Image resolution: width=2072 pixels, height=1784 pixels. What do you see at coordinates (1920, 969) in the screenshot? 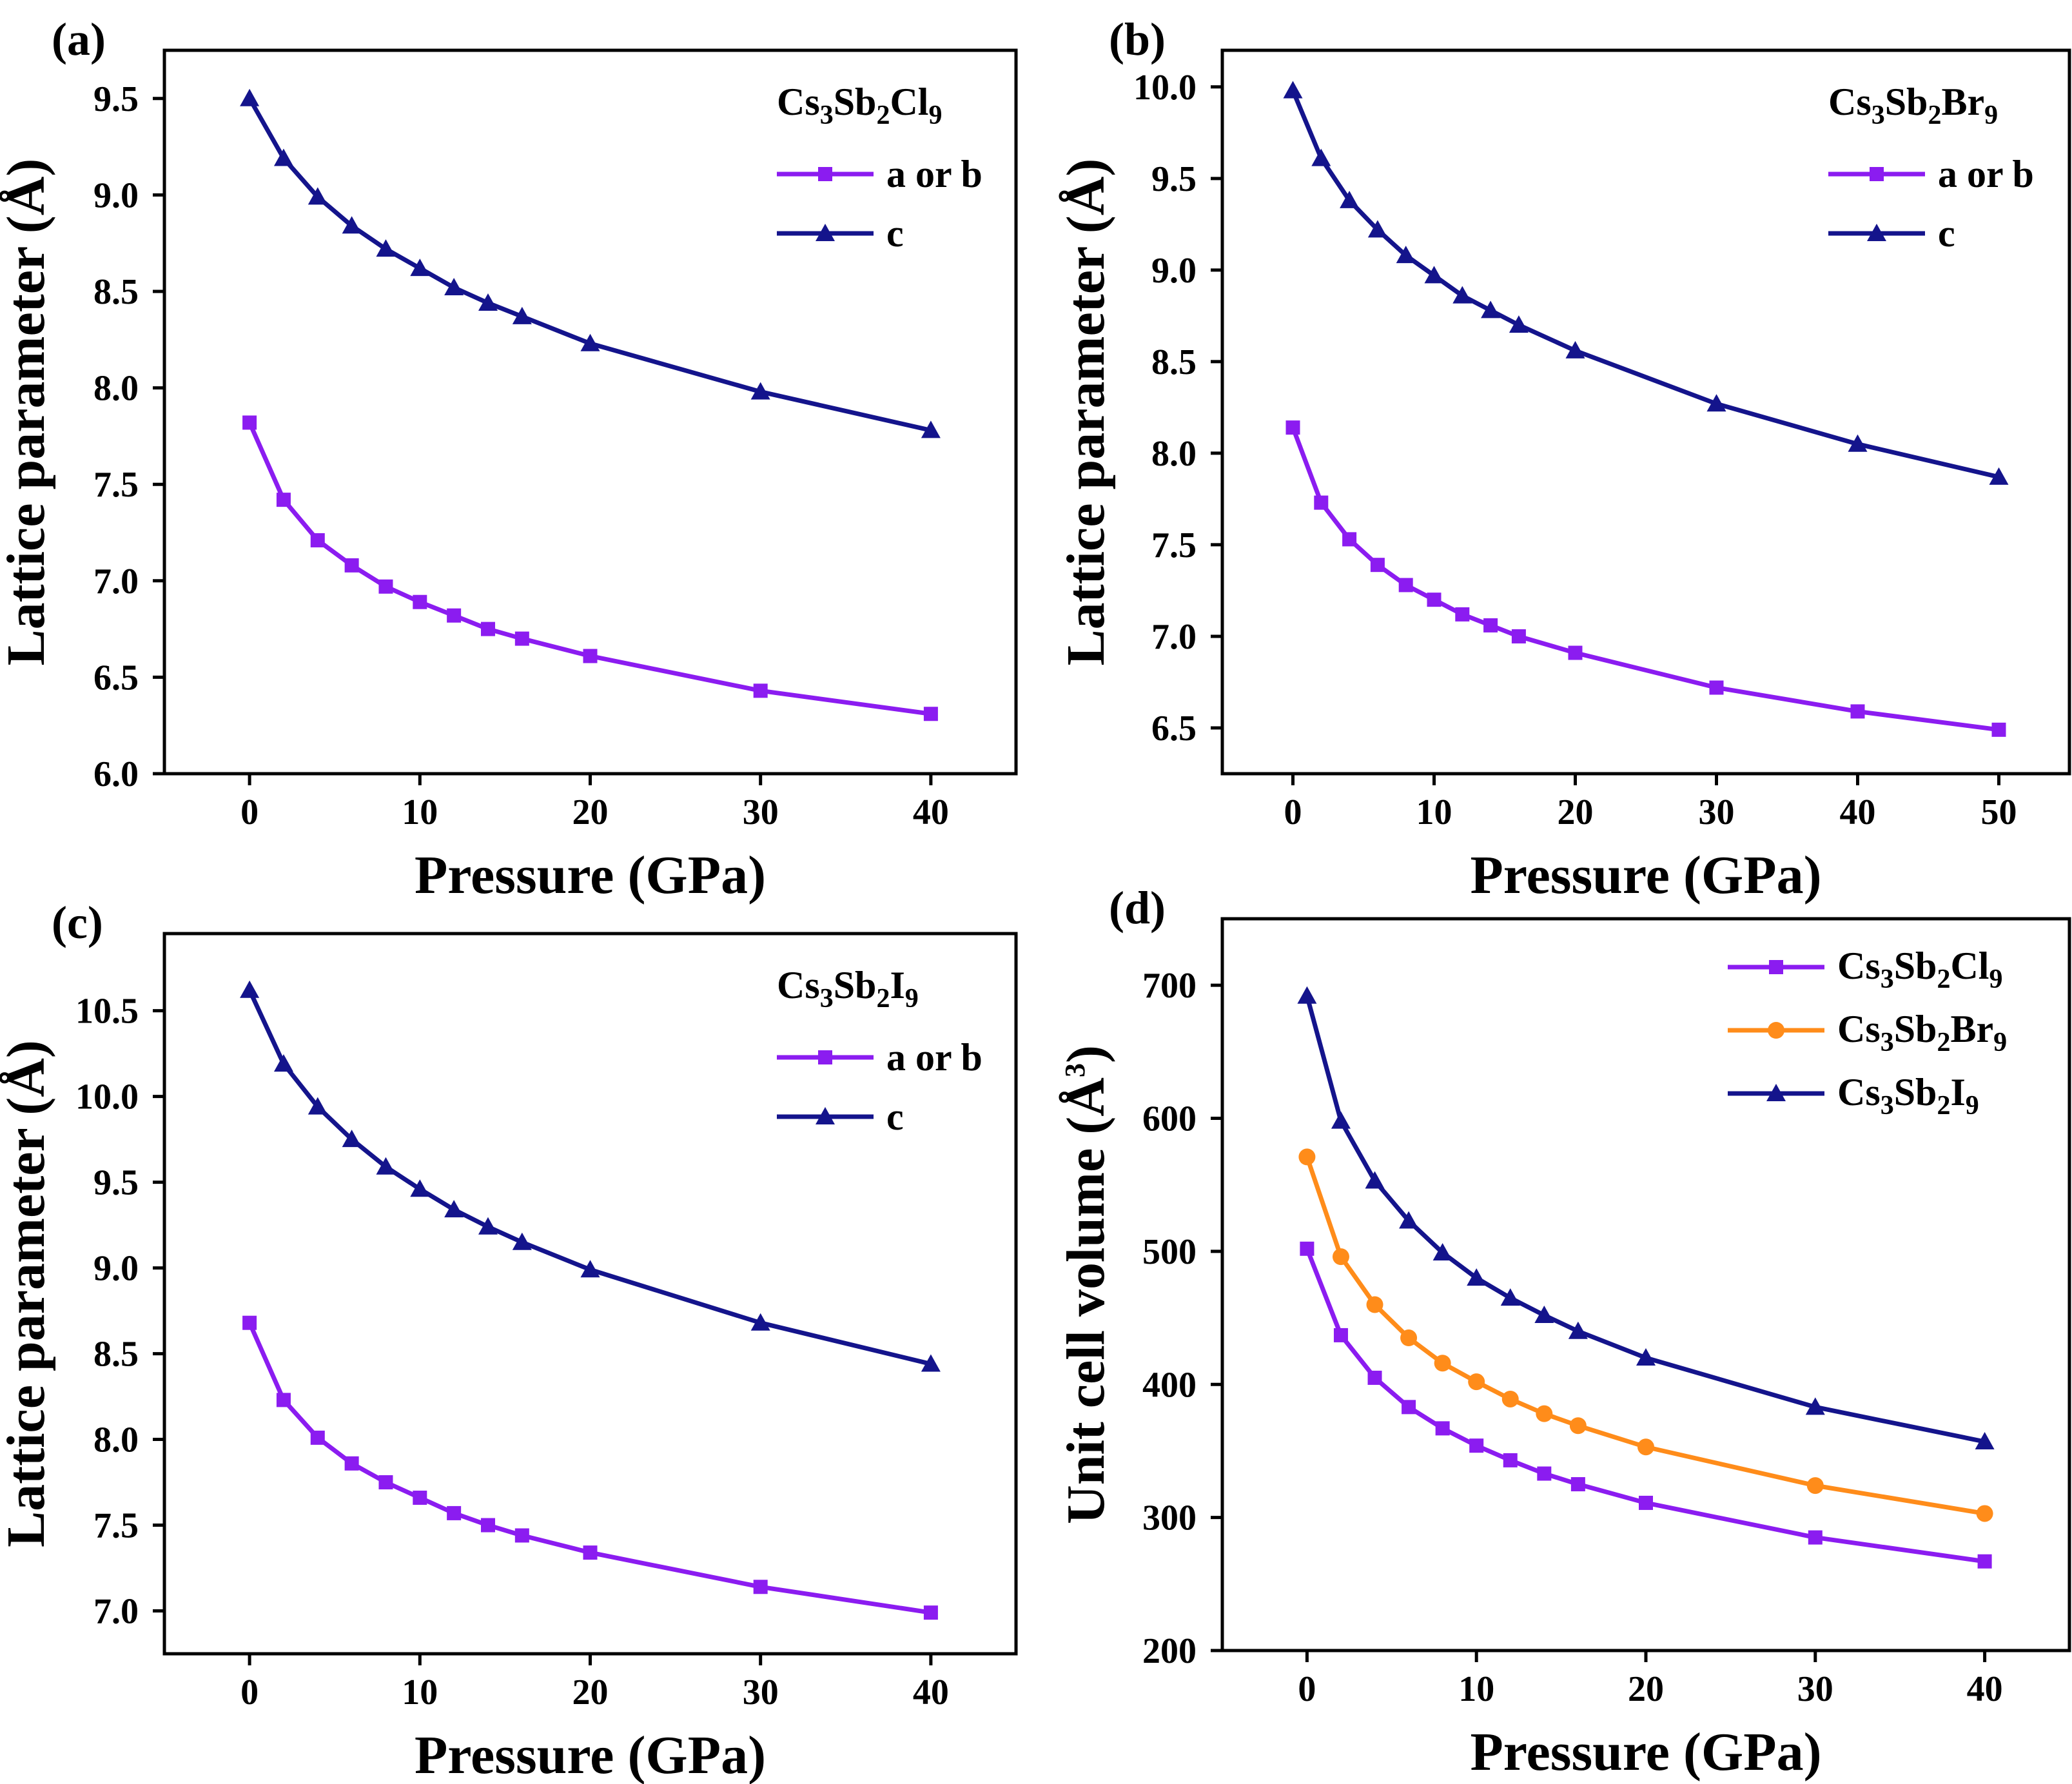
I see `legend-label: Cs3Sb2Cl9` at bounding box center [1920, 969].